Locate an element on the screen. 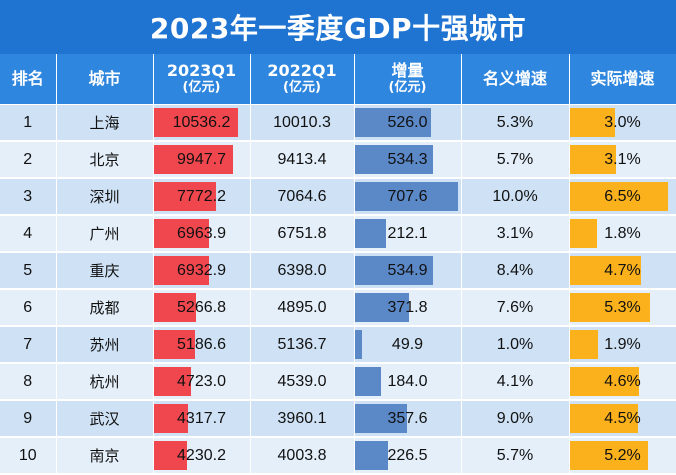  city-cell-value: 南京 is located at coordinates (104, 456).